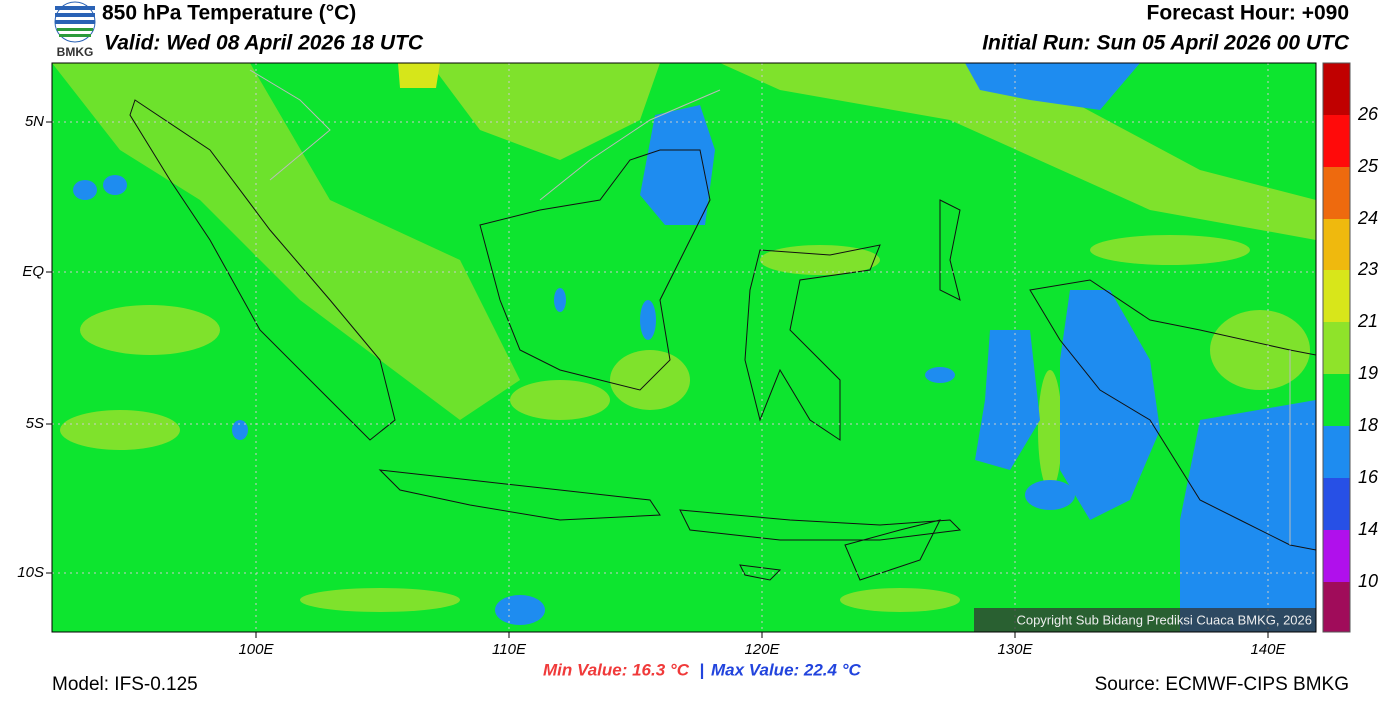 This screenshot has width=1400, height=709. I want to click on lon-label: 110E, so click(509, 649).